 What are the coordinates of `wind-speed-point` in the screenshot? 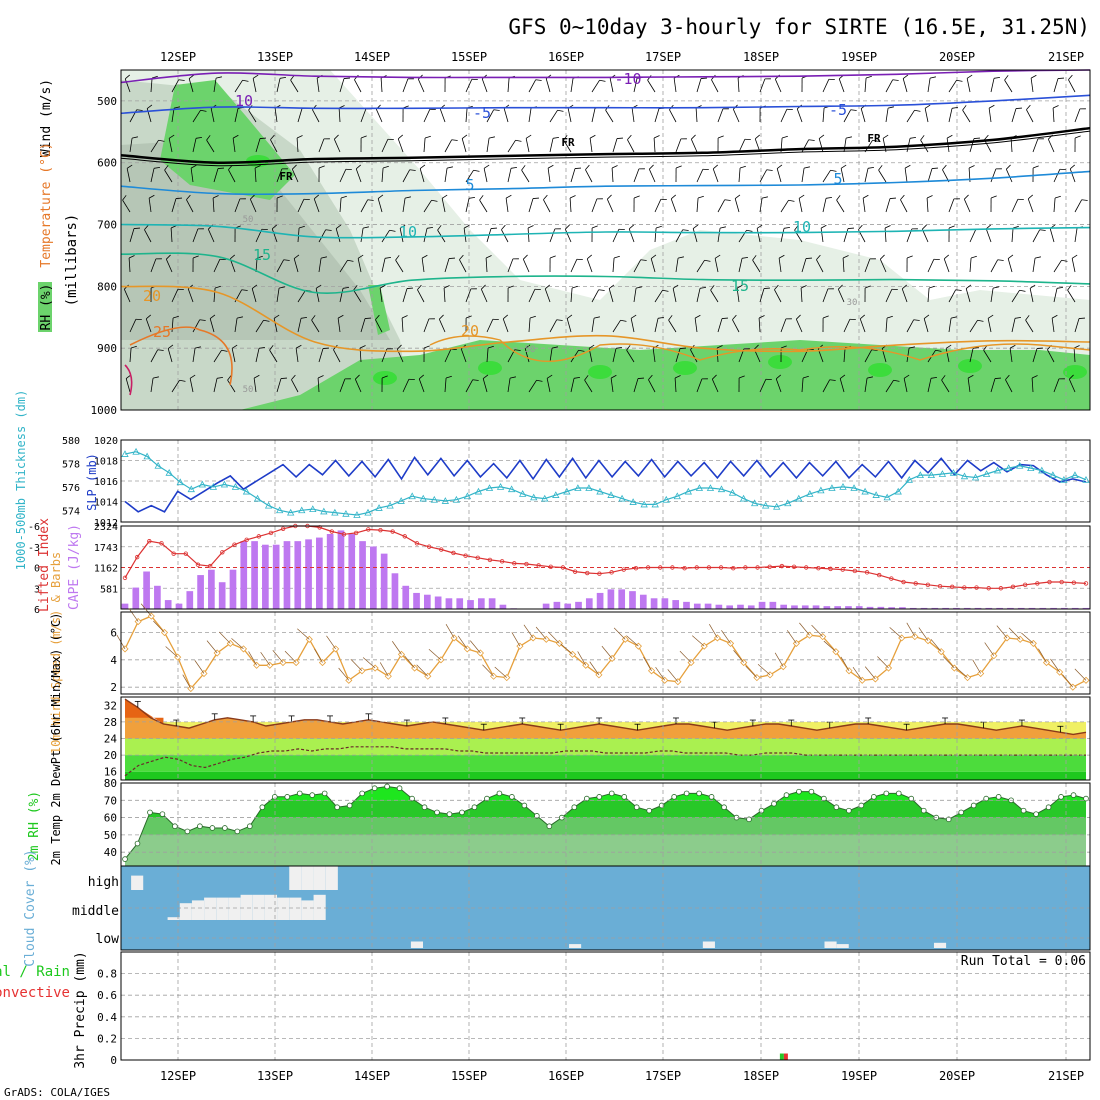 It's located at (401, 654).